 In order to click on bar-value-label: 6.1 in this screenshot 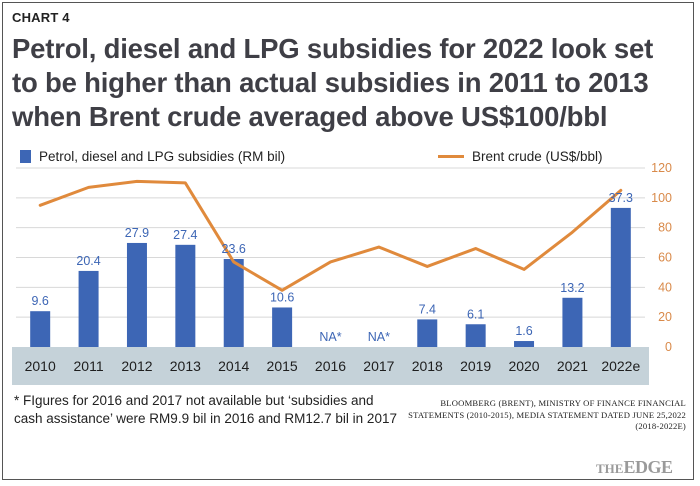, I will do `click(475, 314)`.